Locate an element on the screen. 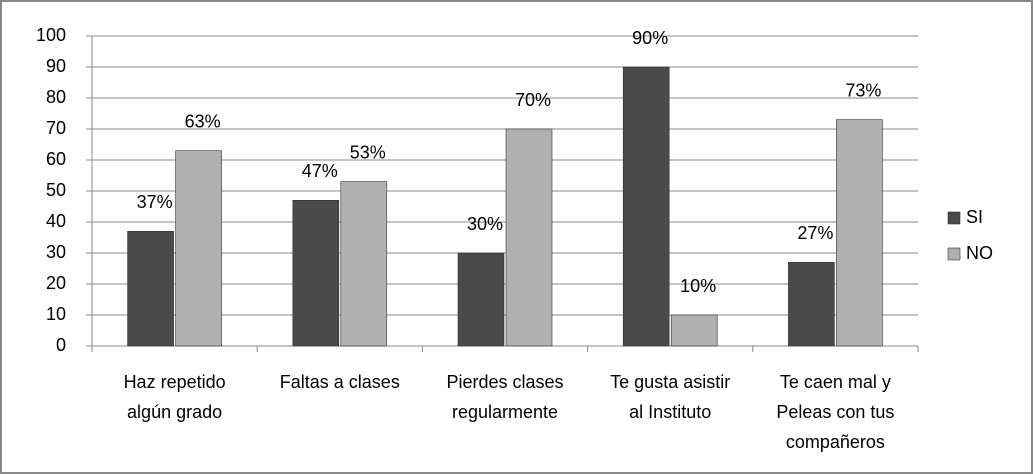 The height and width of the screenshot is (474, 1033). x-tick-label: Faltas a clases is located at coordinates (340, 382).